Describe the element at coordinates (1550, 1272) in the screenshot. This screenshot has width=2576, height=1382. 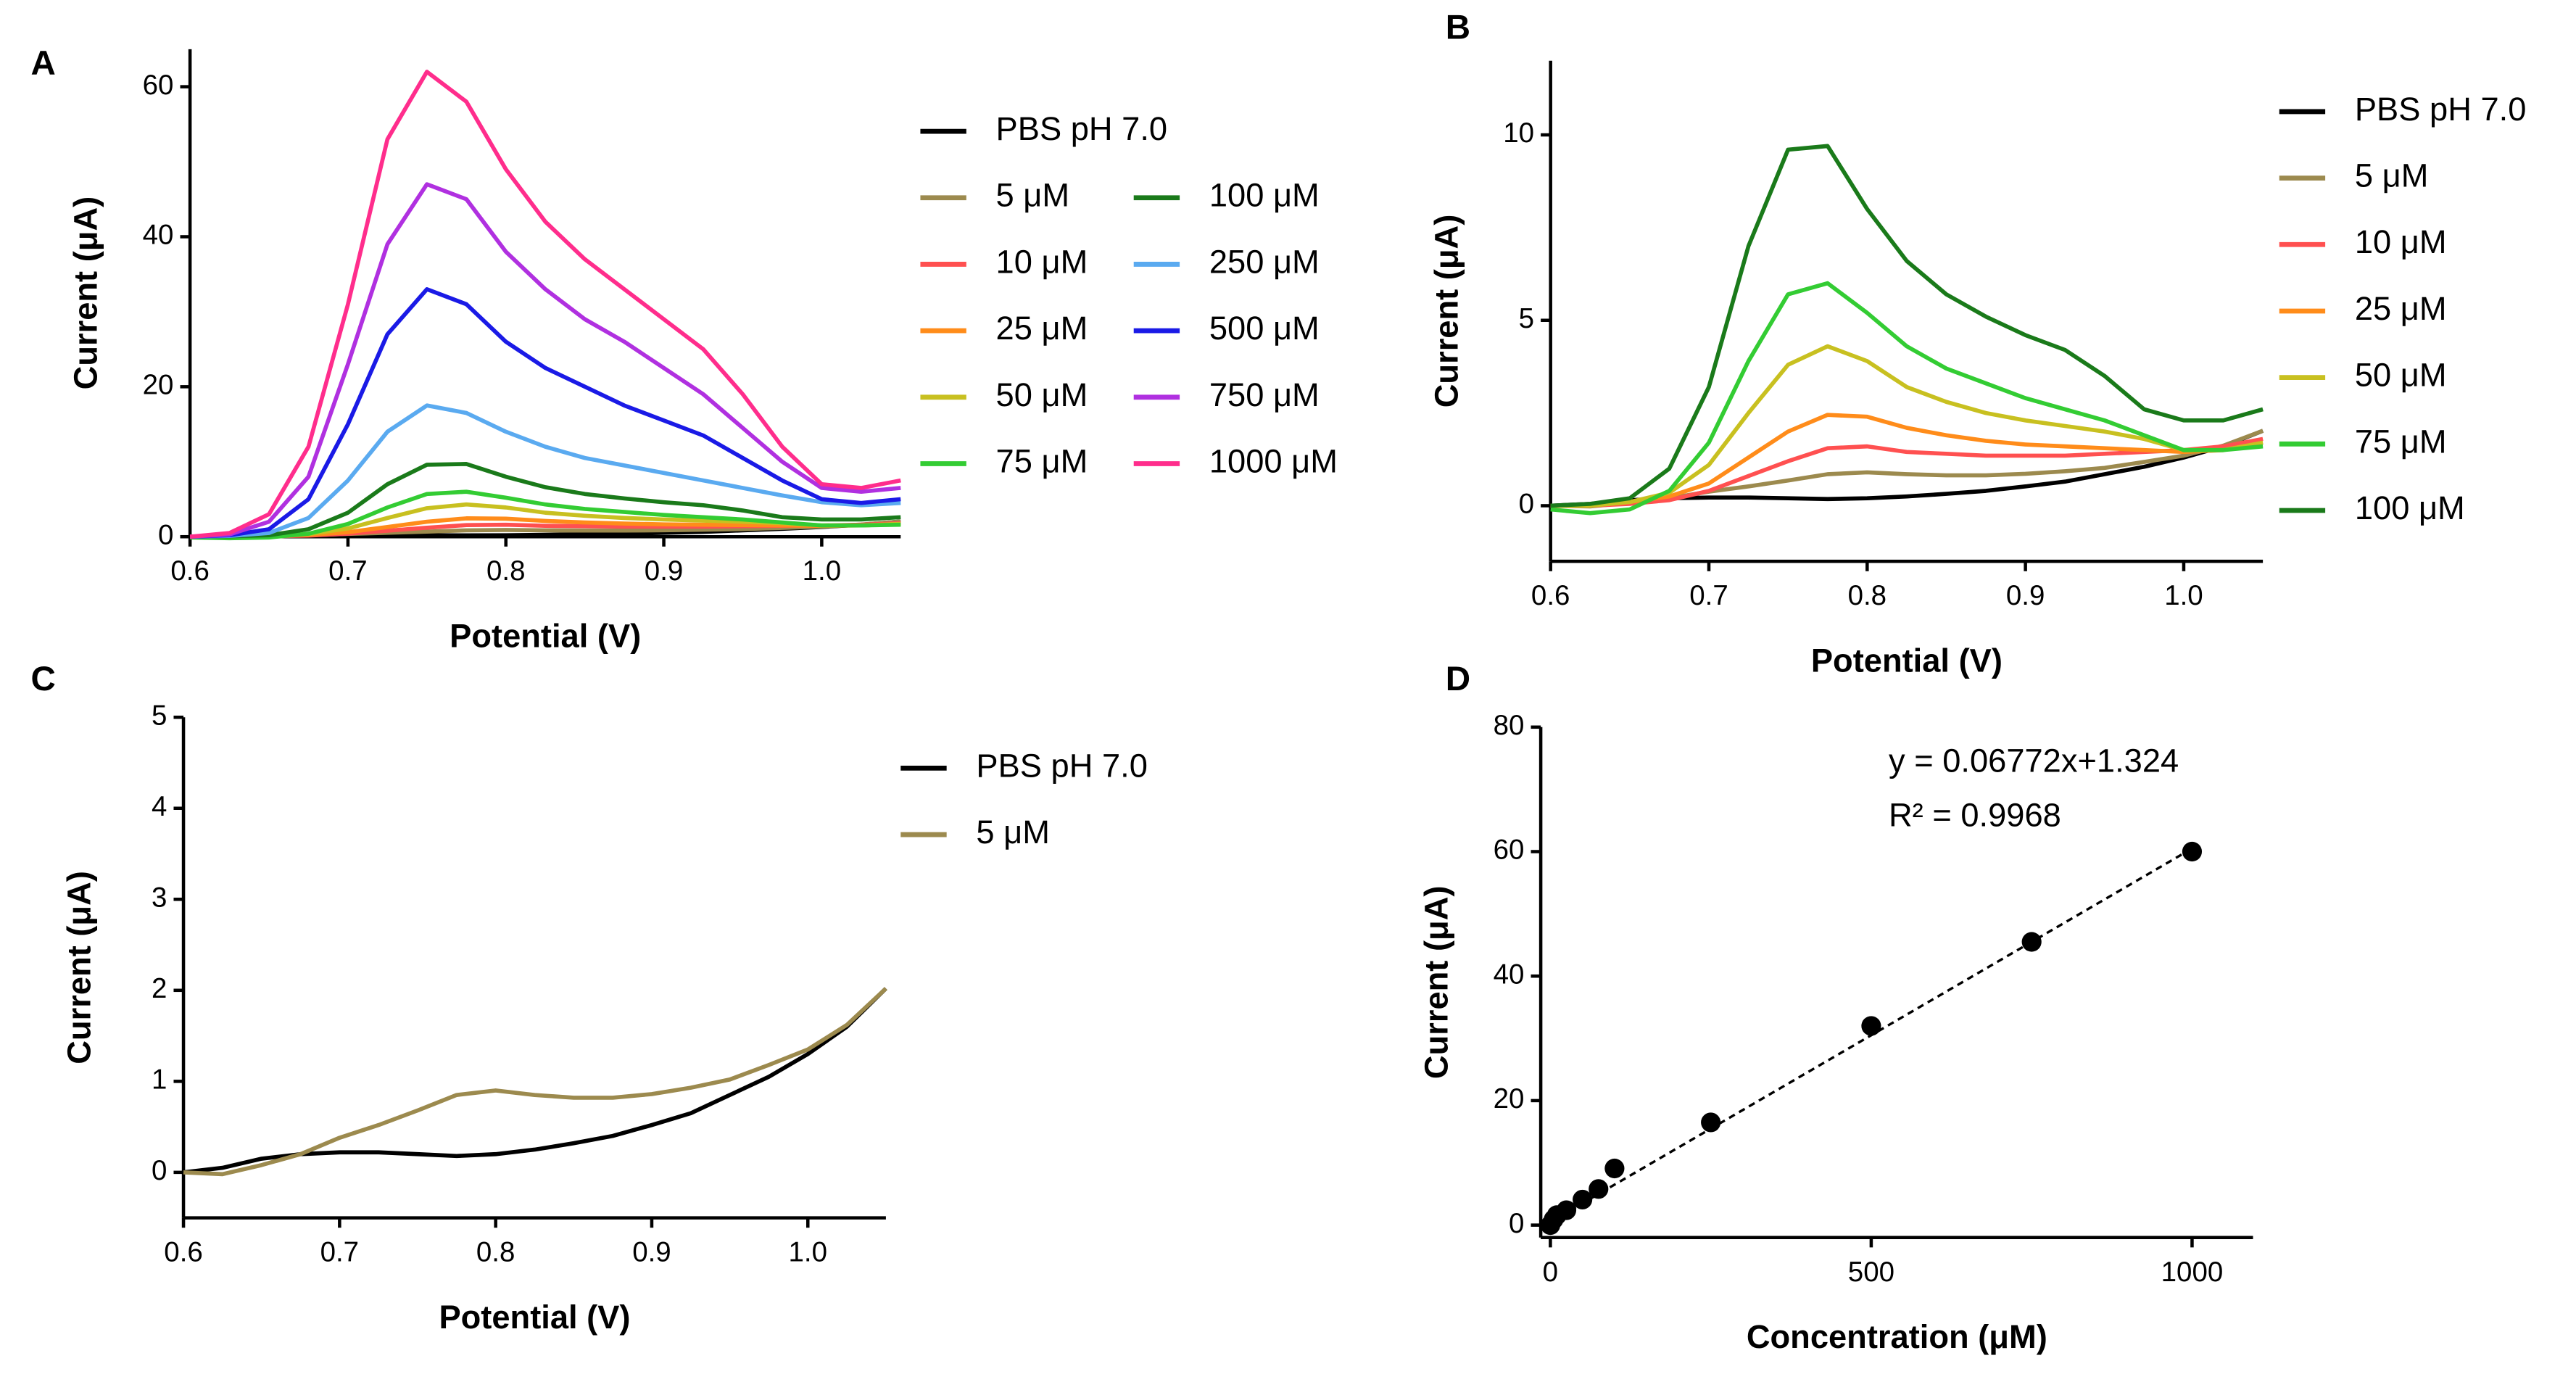
I see `x-tick-label: 0` at that location.